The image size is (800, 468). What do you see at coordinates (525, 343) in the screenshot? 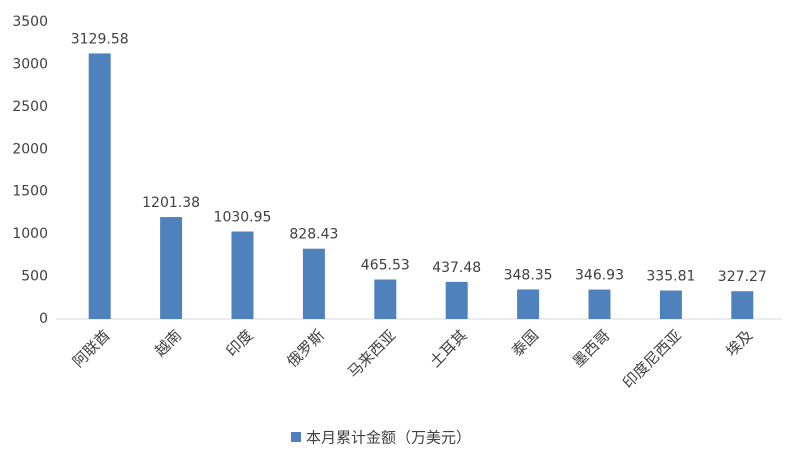
I see `x-tick-label: 泰国` at bounding box center [525, 343].